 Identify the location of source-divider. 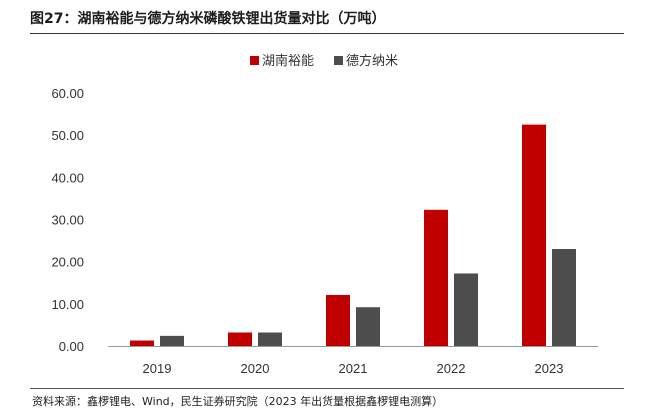
(327, 388).